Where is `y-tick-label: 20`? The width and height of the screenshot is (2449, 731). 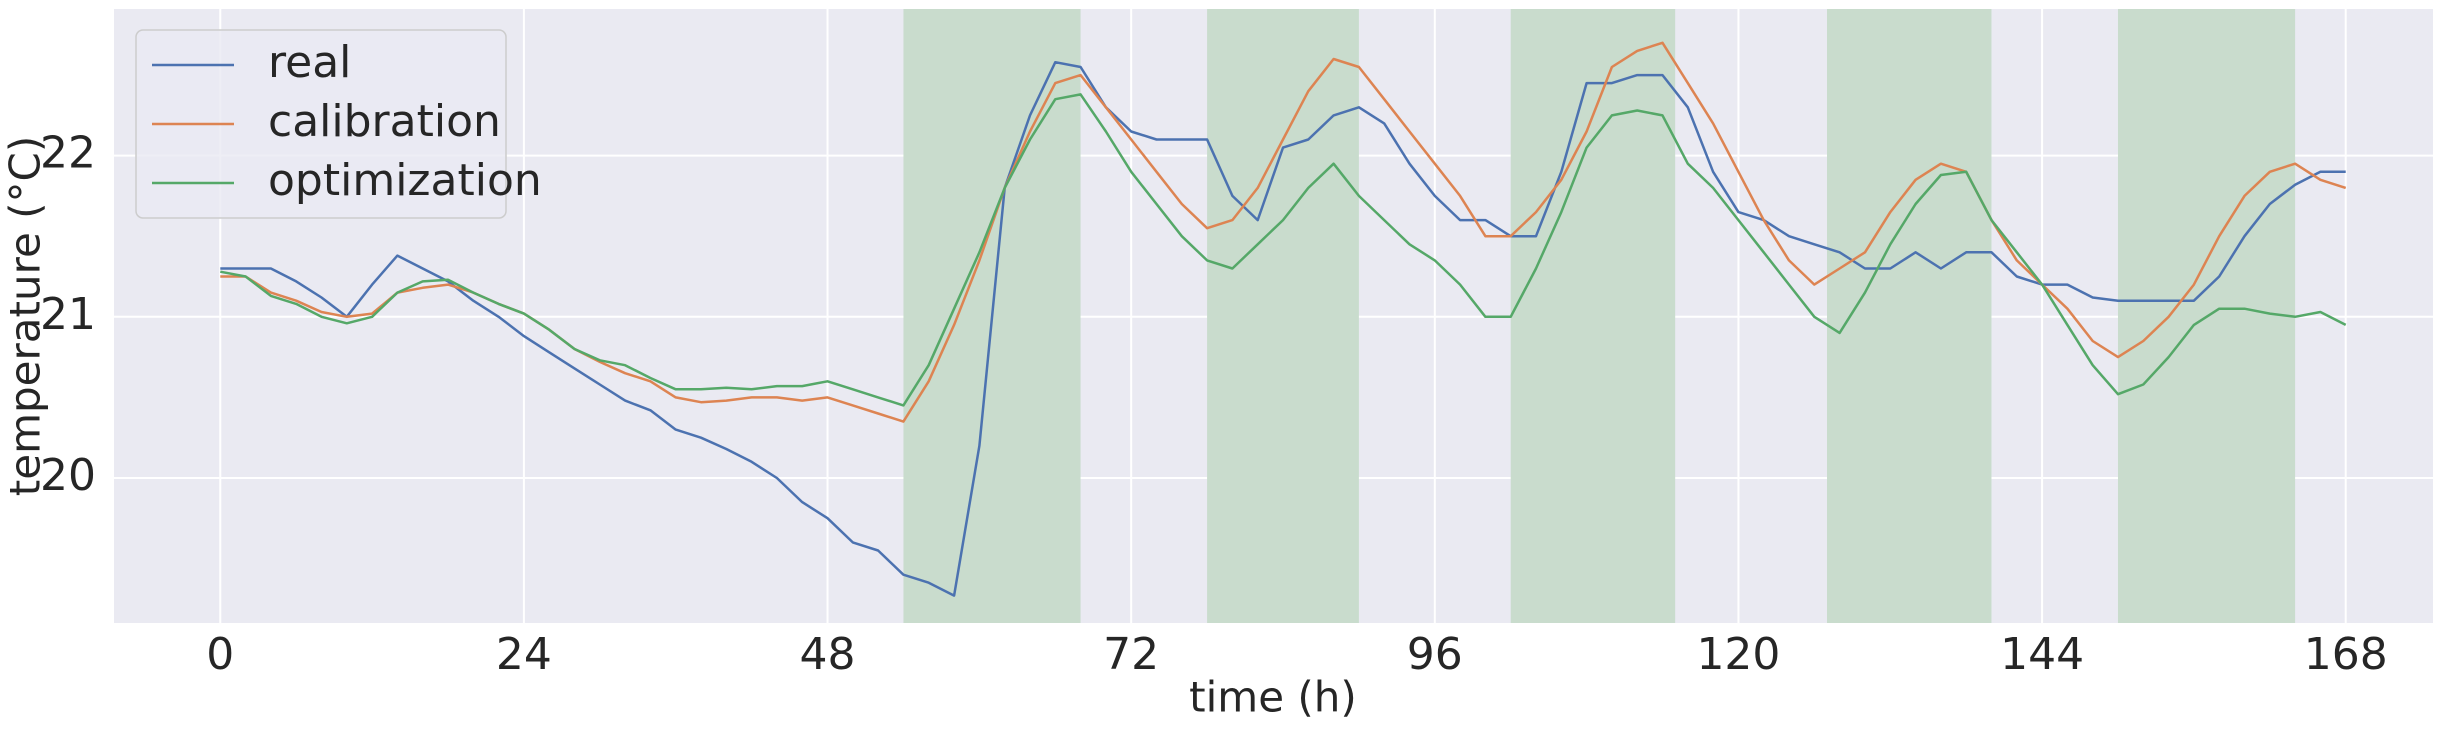
y-tick-label: 20 is located at coordinates (68, 475).